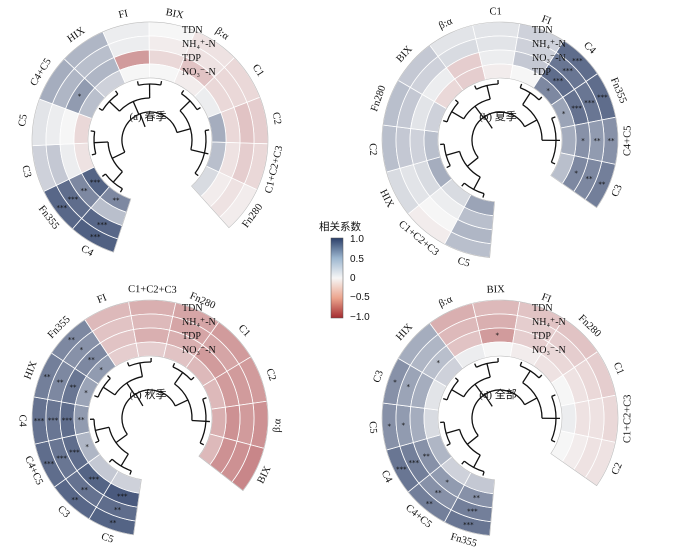 The height and width of the screenshot is (549, 700). Describe the element at coordinates (357, 239) in the screenshot. I see `colorbar-tick-1: 1.0` at that location.